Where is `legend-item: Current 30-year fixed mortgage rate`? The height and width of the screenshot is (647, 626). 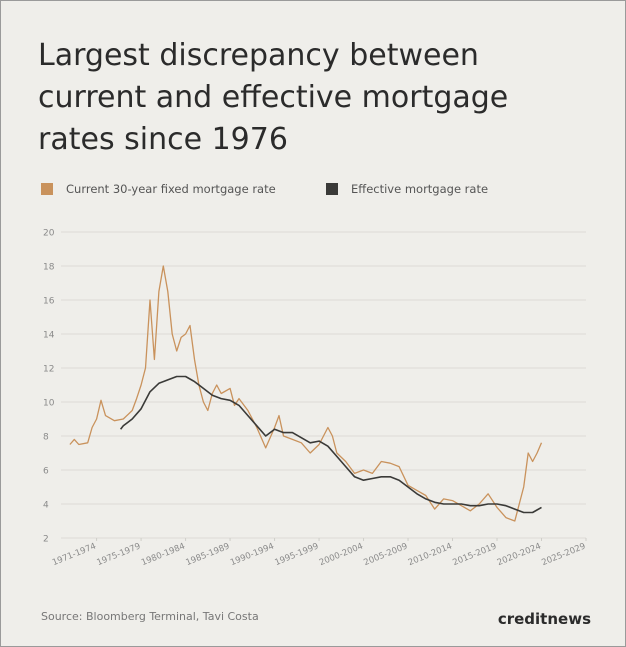 legend-item: Current 30-year fixed mortgage rate is located at coordinates (158, 189).